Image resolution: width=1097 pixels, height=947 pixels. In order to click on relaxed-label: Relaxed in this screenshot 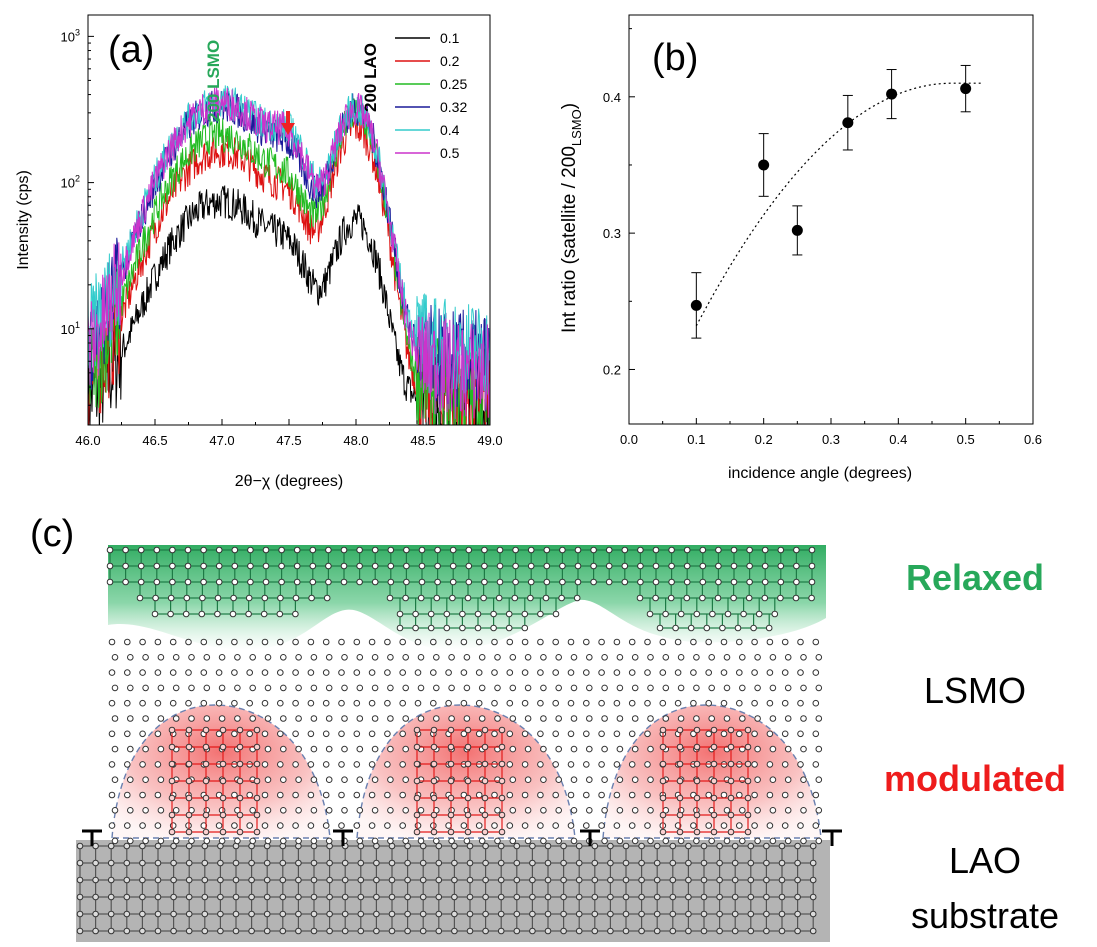, I will do `click(975, 577)`.